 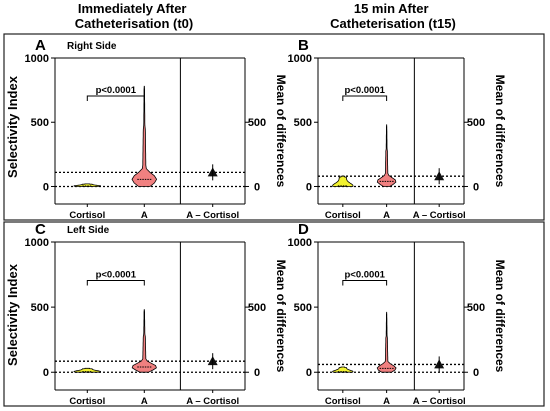 I want to click on column-title-t15-line1: 15 min After, so click(x=391, y=8).